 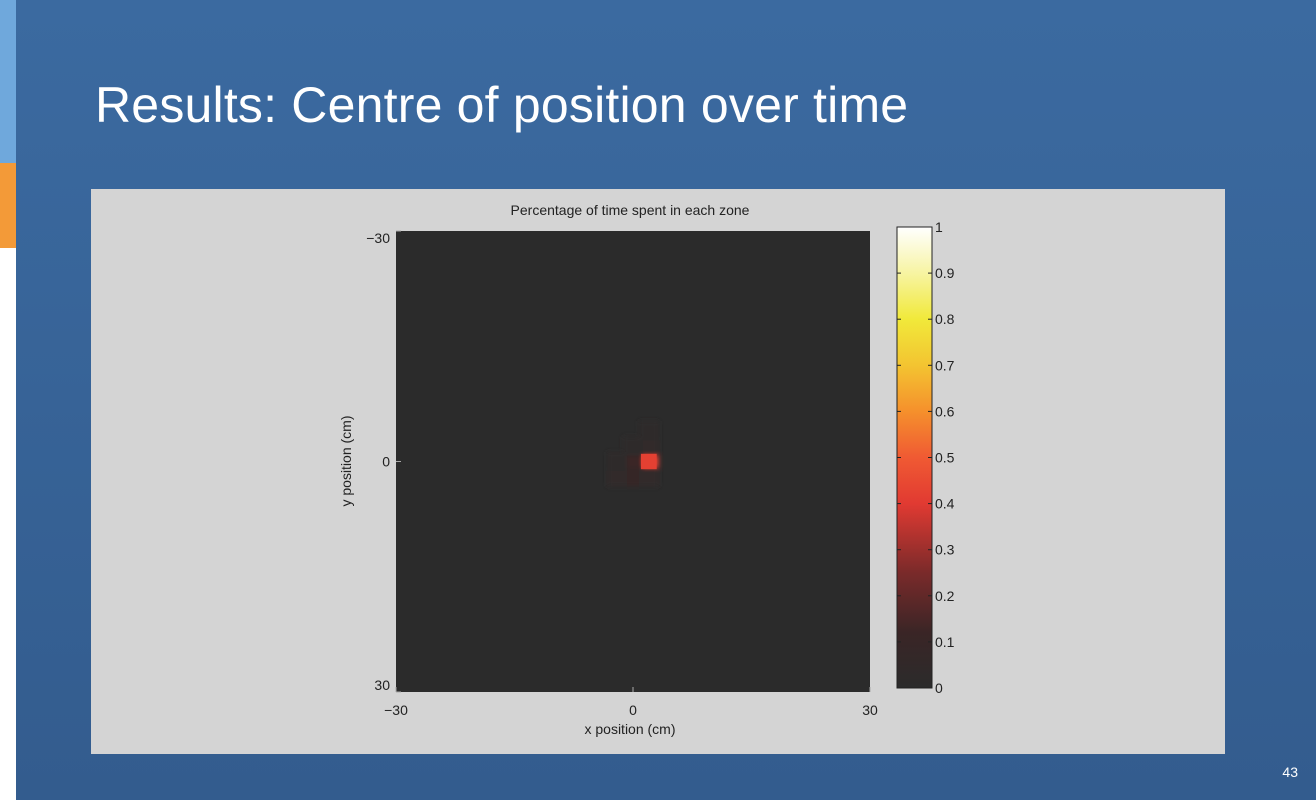 What do you see at coordinates (386, 462) in the screenshot?
I see `y-tick-label: 0` at bounding box center [386, 462].